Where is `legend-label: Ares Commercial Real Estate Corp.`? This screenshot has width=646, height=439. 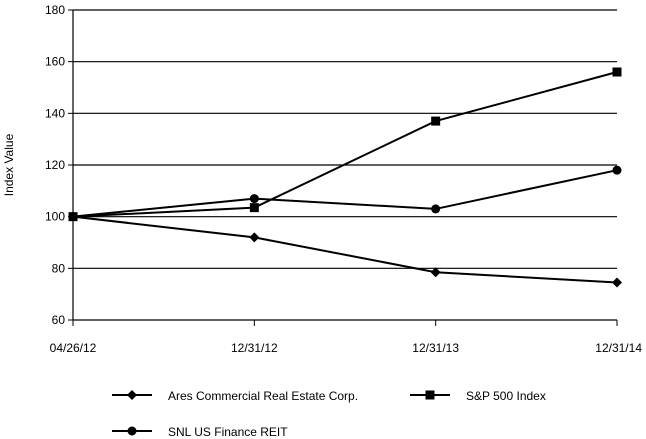
legend-label: Ares Commercial Real Estate Corp. is located at coordinates (263, 396).